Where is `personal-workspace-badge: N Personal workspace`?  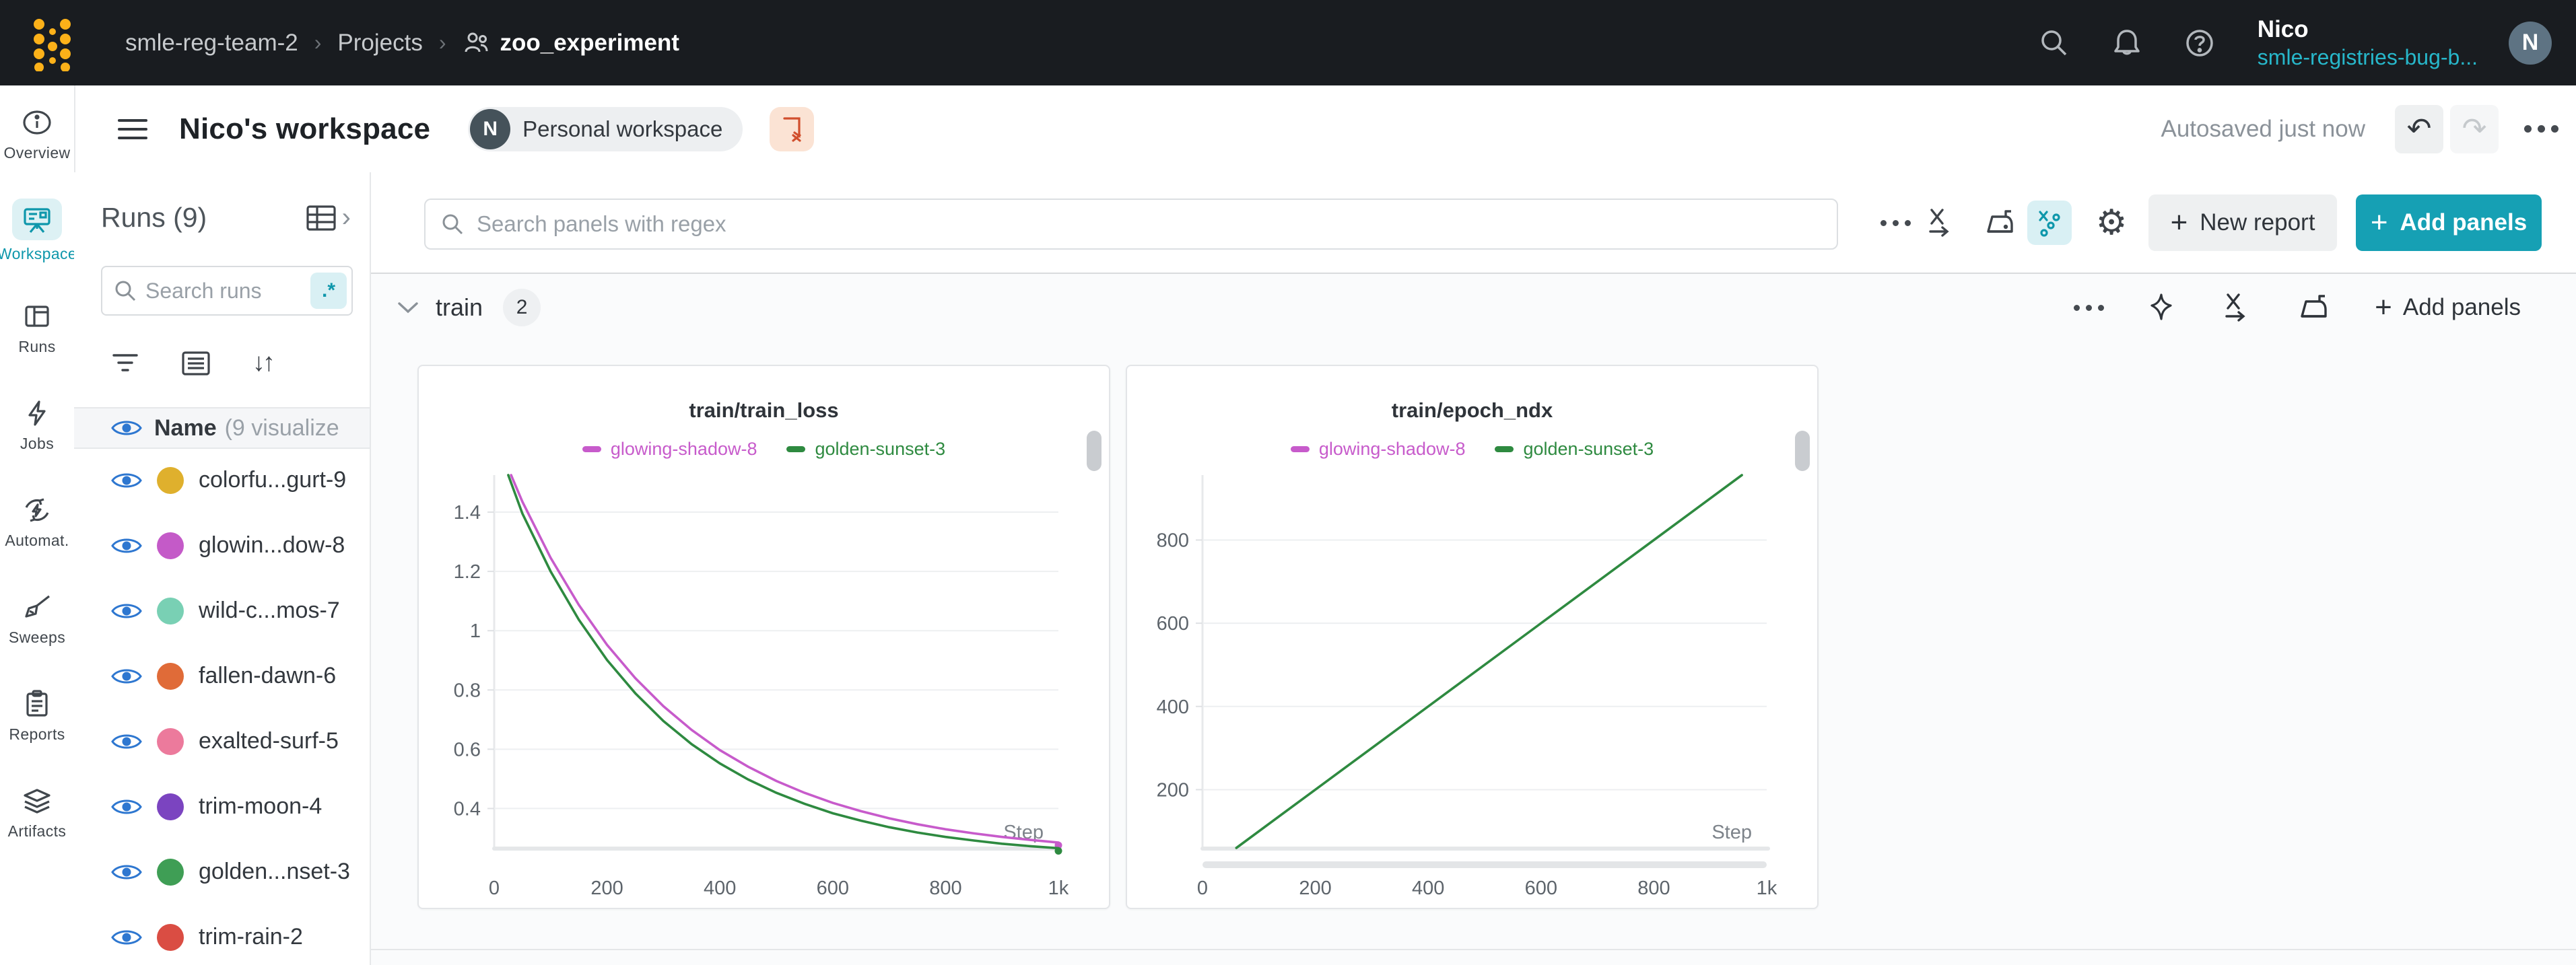 personal-workspace-badge: N Personal workspace is located at coordinates (605, 128).